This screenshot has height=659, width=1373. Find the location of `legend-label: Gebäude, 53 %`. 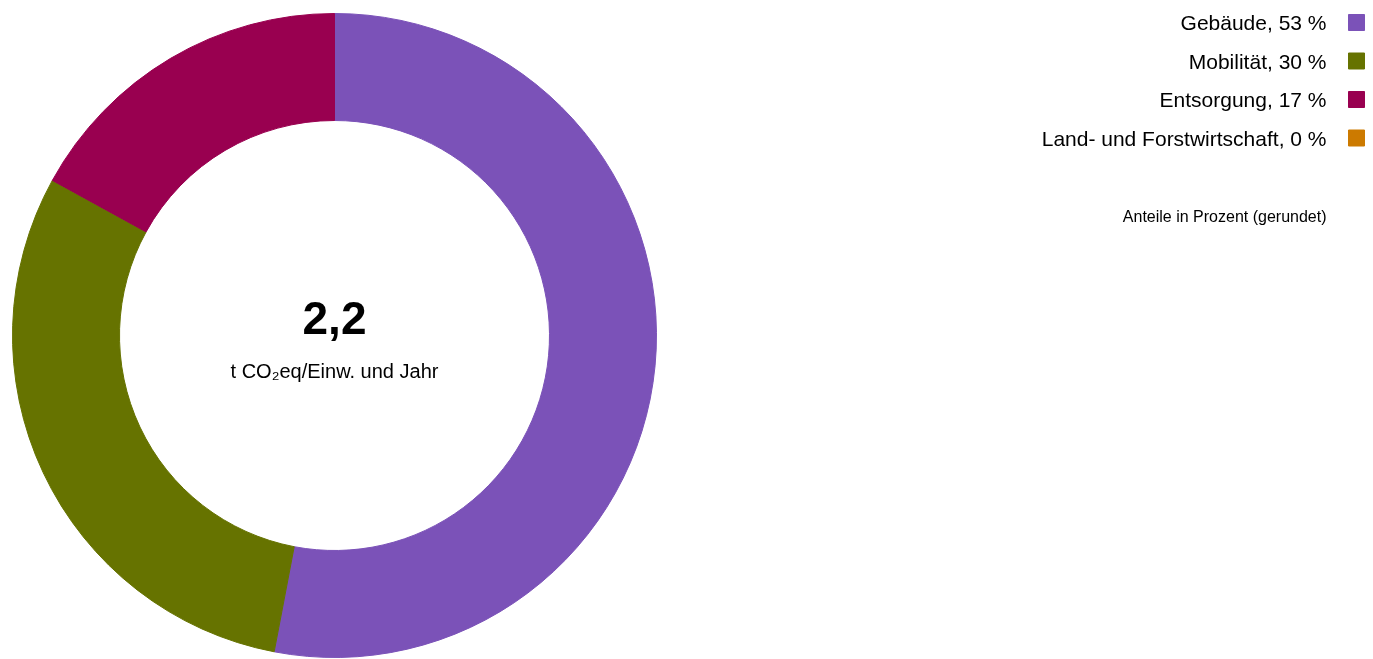

legend-label: Gebäude, 53 % is located at coordinates (1253, 22).